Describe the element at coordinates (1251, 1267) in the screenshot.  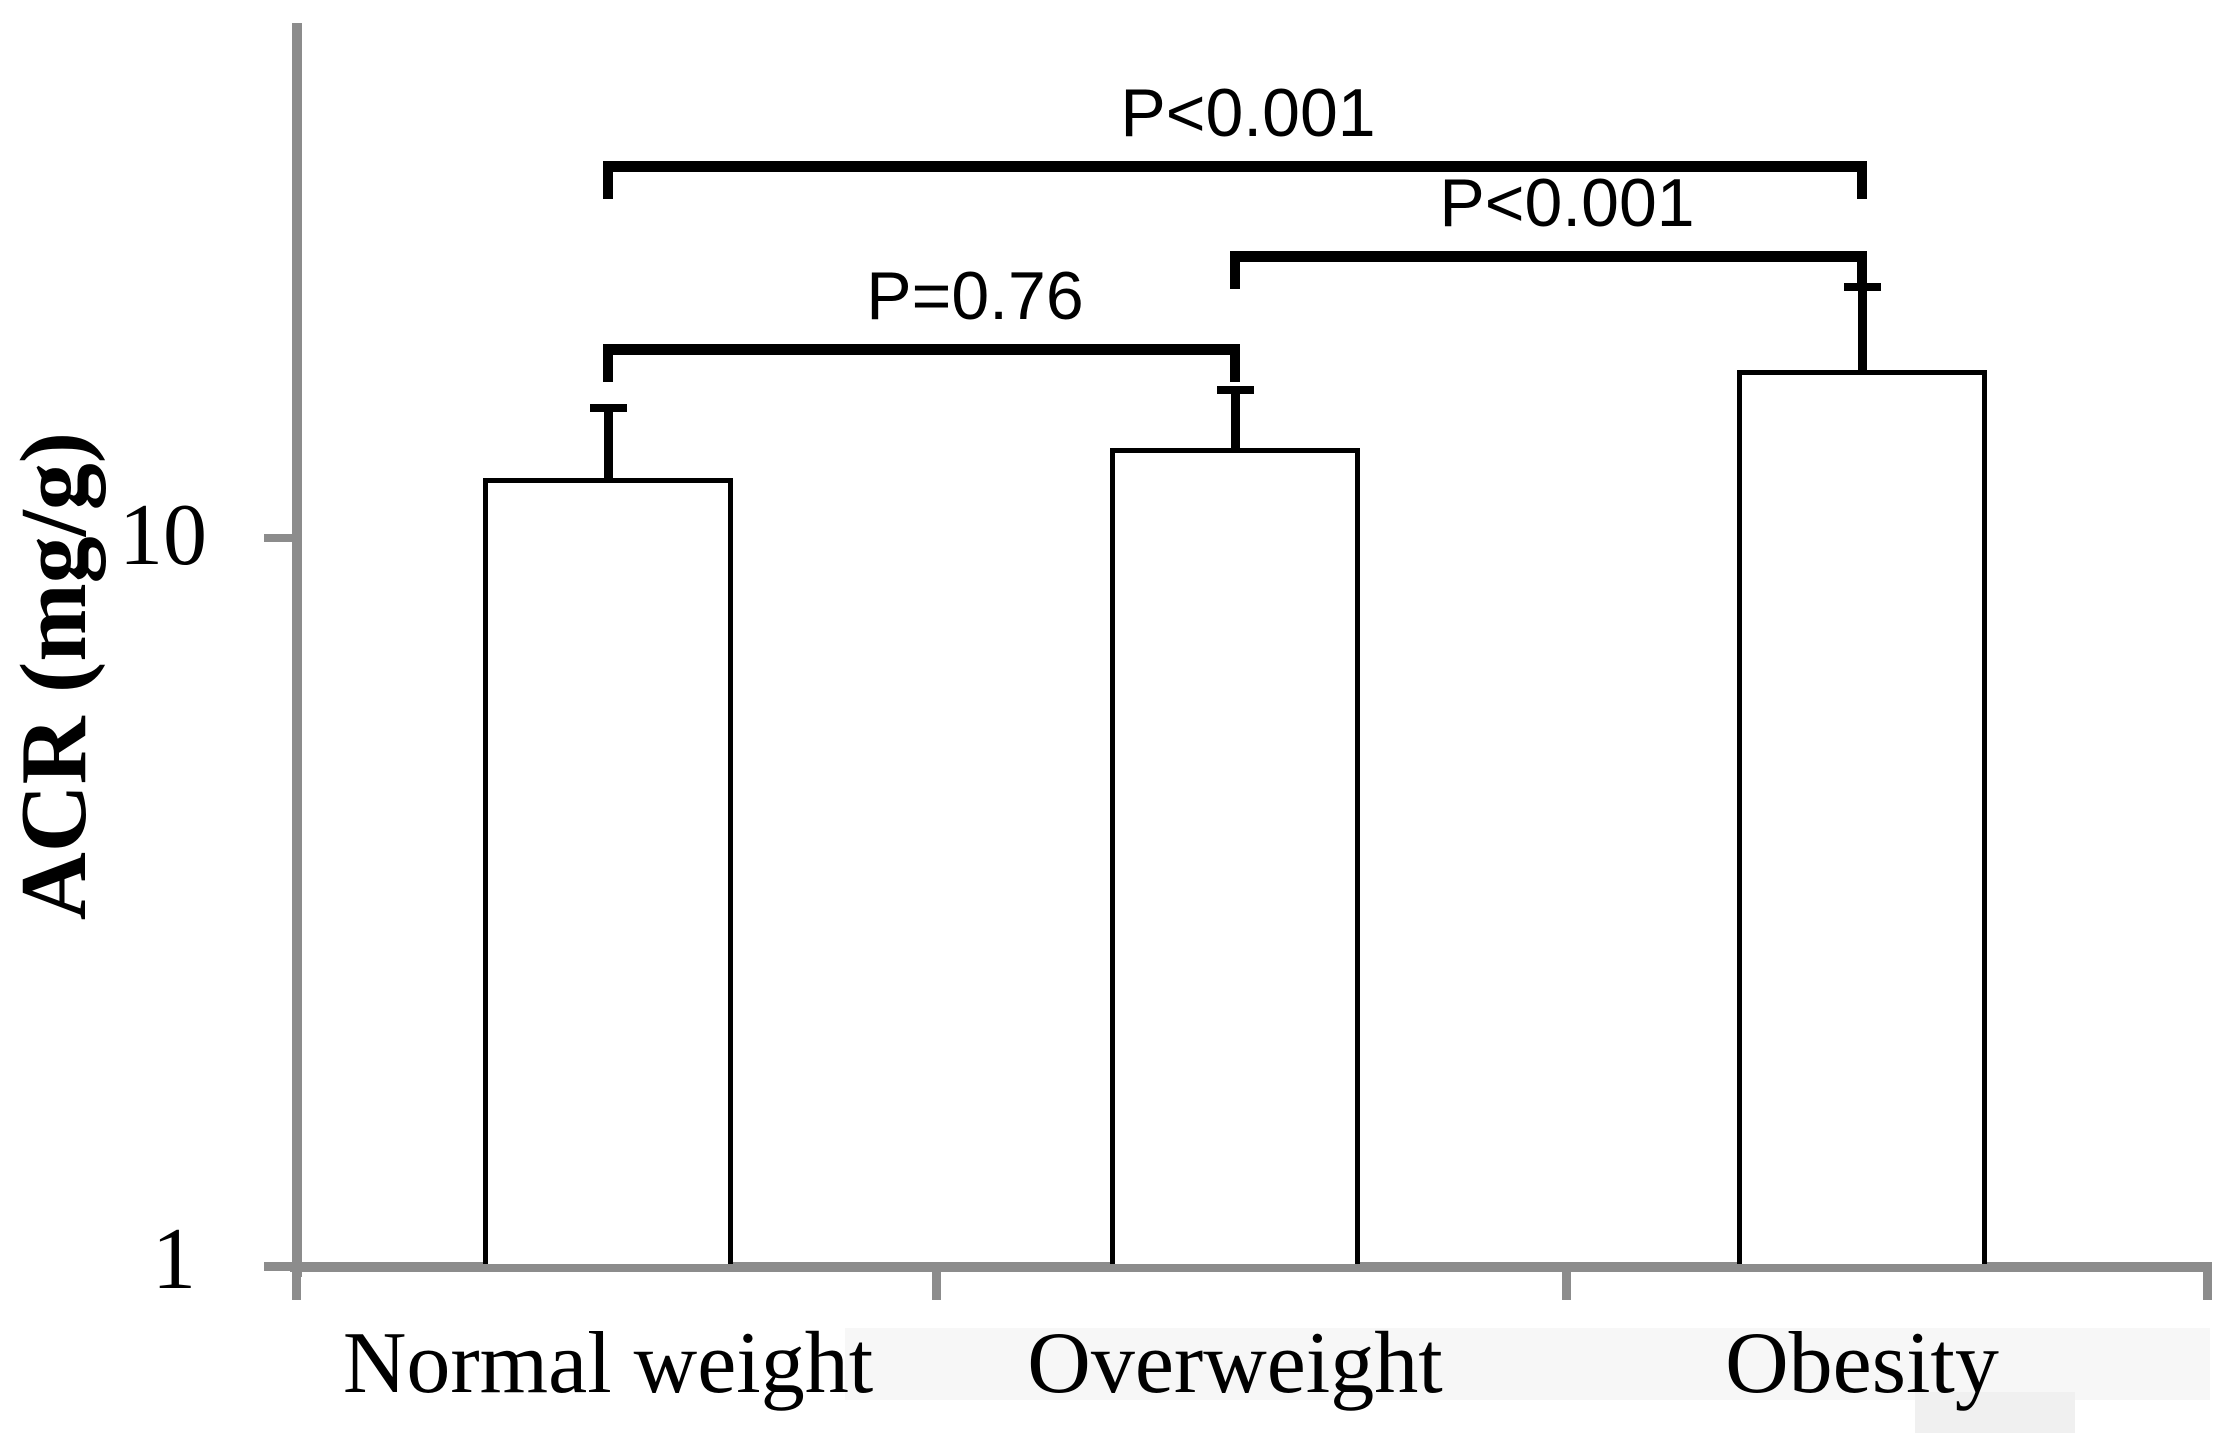
I see `x-axis-line` at that location.